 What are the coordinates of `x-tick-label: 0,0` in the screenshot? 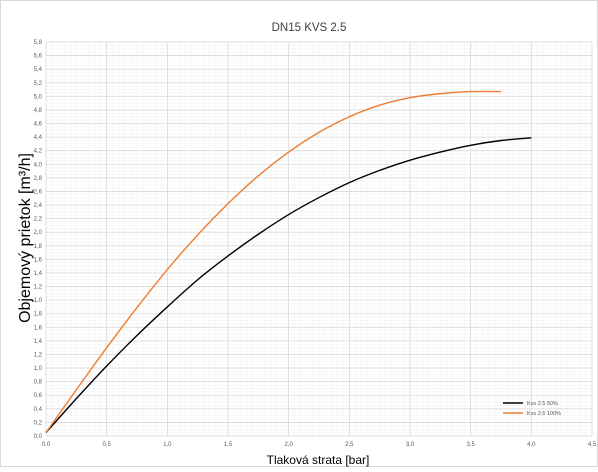 It's located at (46, 445).